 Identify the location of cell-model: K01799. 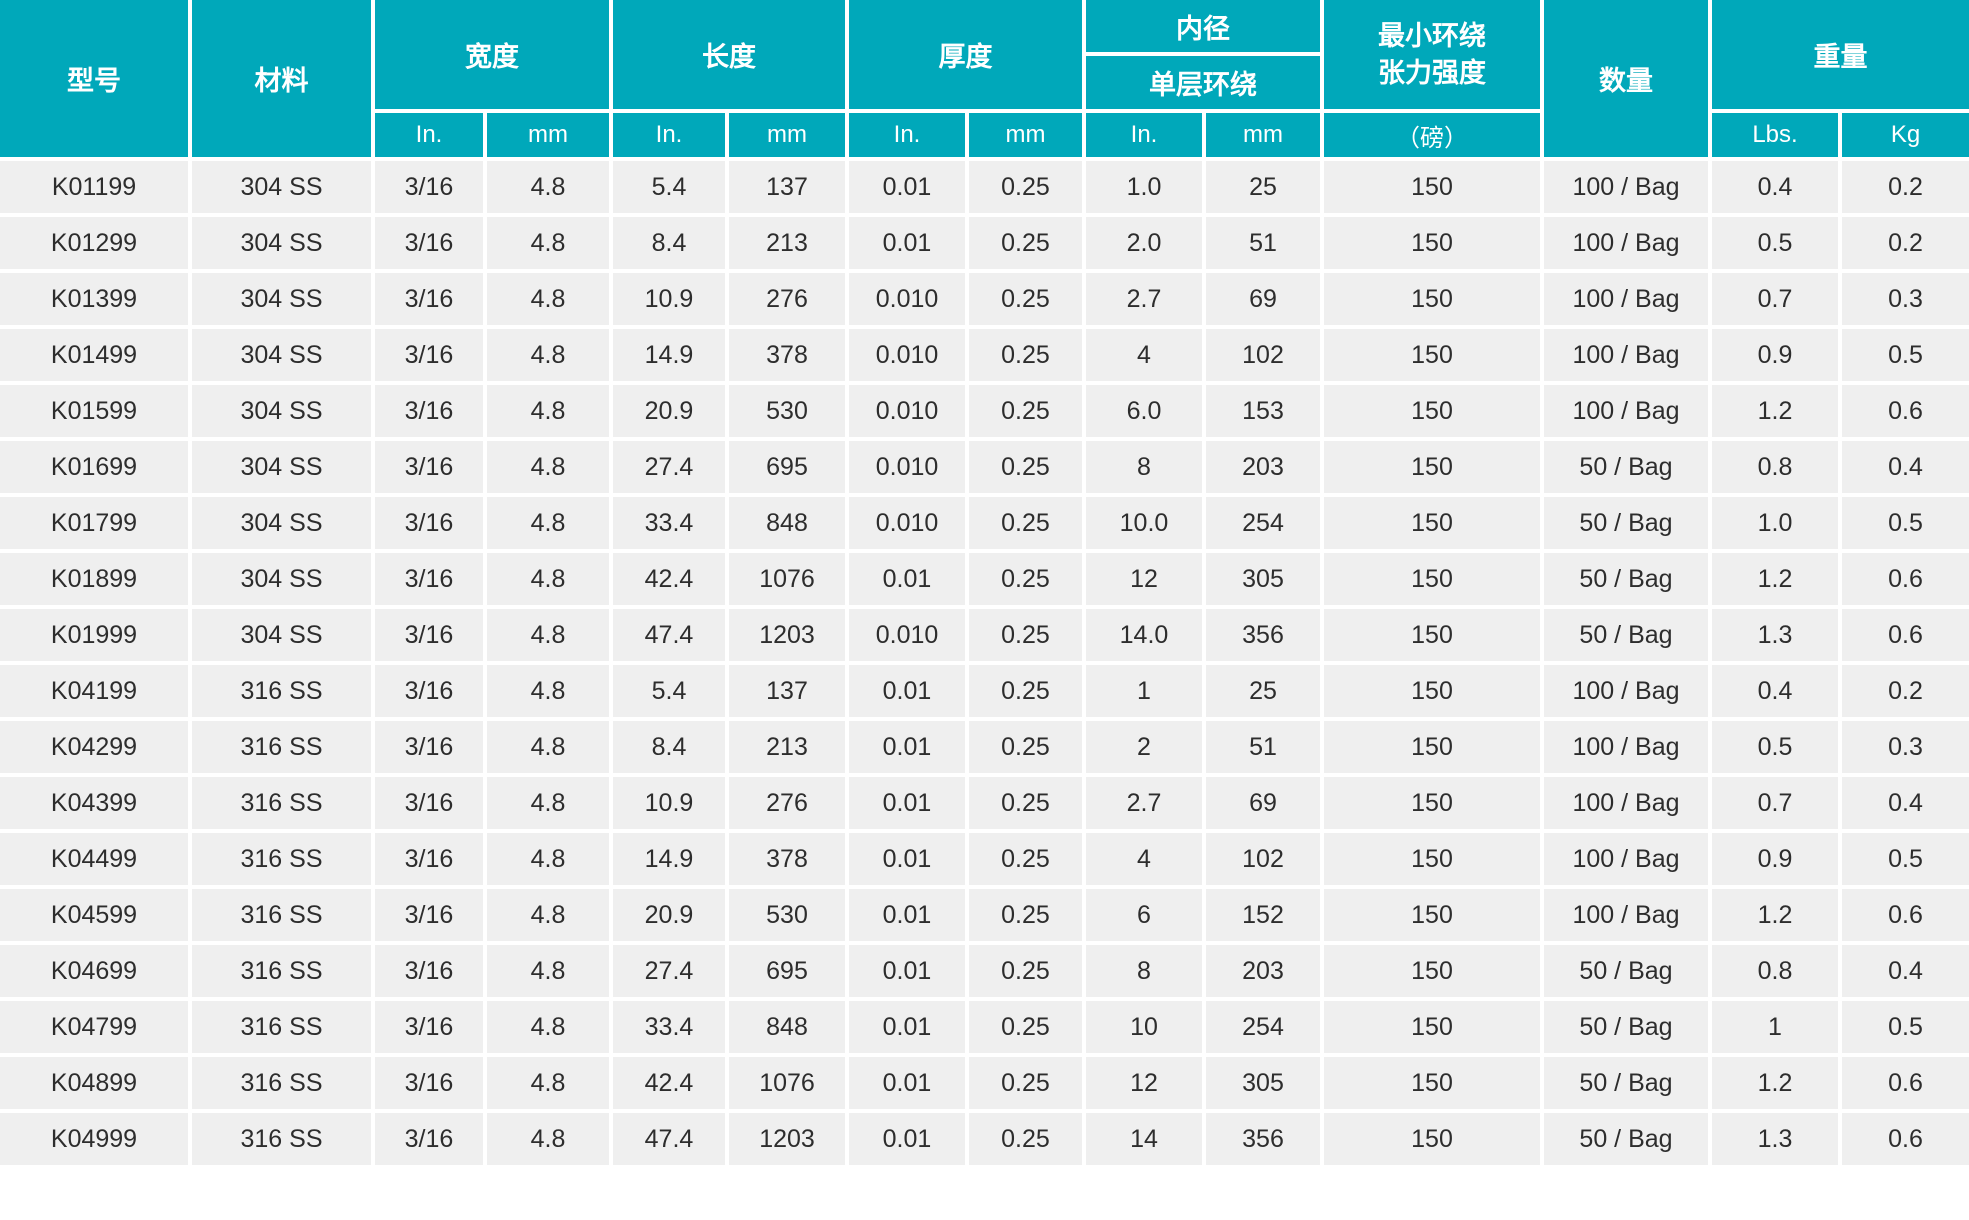
(94, 523).